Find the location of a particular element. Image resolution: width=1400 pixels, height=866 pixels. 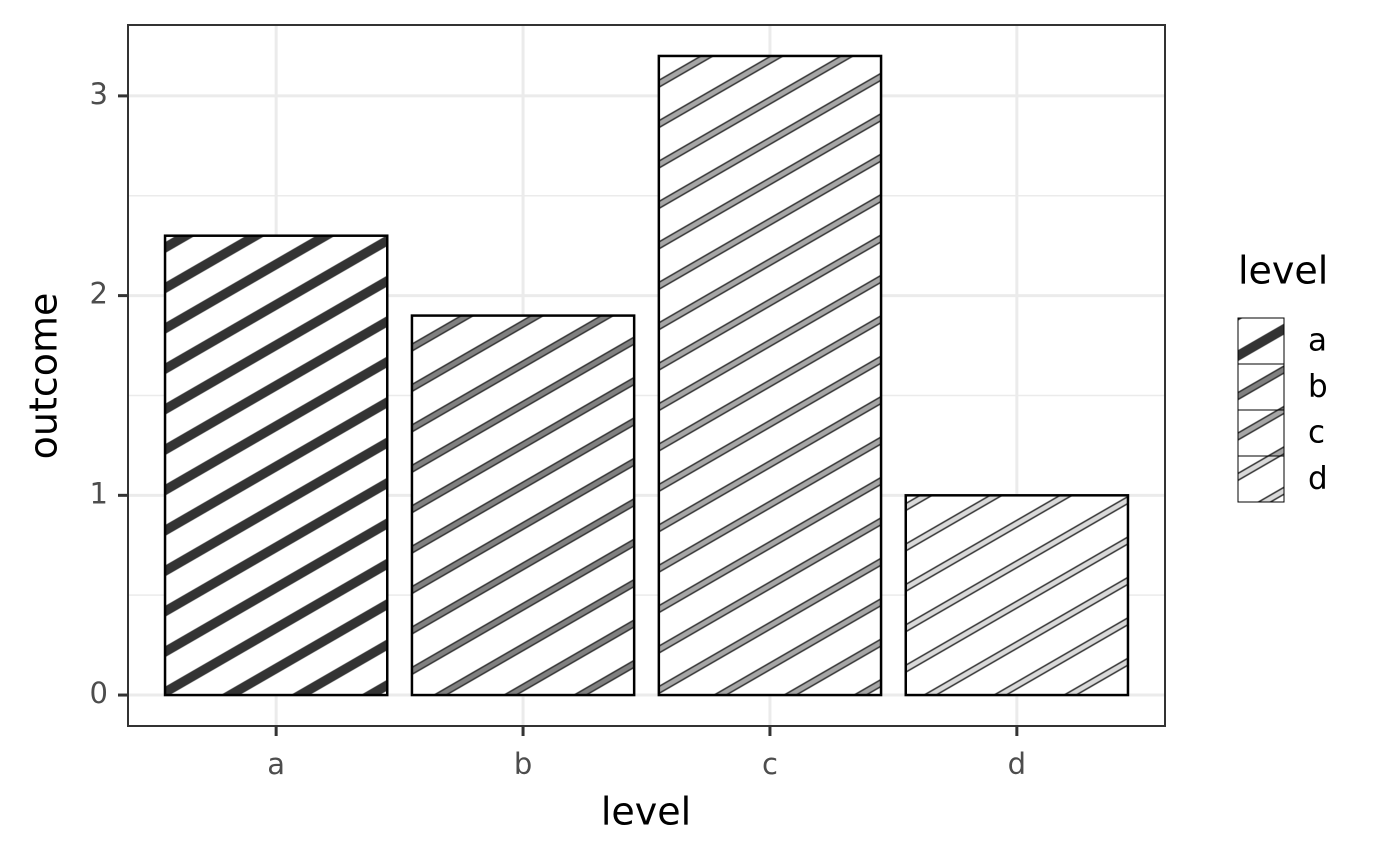

y-tick-label: 2 is located at coordinates (99, 294).